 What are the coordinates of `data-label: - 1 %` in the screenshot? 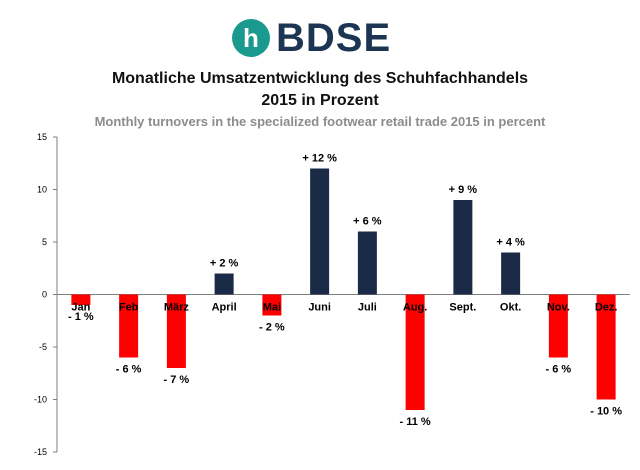 It's located at (81, 317).